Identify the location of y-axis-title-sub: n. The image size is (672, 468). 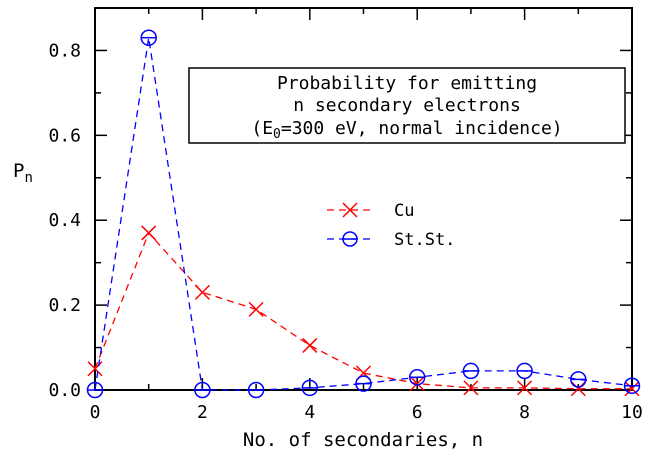
(28, 178).